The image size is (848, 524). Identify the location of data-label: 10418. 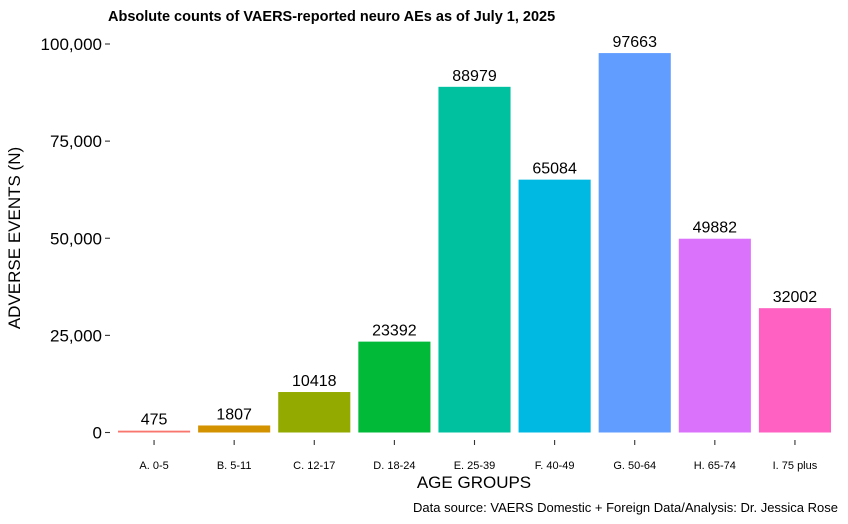
(314, 381).